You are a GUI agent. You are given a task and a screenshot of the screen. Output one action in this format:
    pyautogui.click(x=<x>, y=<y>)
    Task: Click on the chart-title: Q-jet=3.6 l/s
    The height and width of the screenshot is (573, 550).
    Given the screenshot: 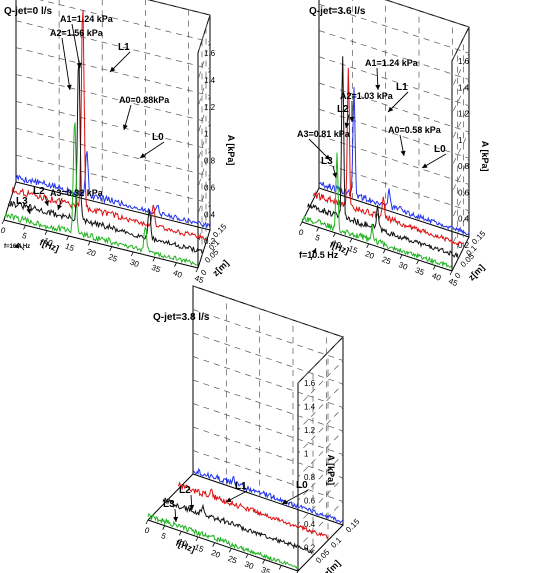 What is the action you would take?
    pyautogui.click(x=337, y=11)
    